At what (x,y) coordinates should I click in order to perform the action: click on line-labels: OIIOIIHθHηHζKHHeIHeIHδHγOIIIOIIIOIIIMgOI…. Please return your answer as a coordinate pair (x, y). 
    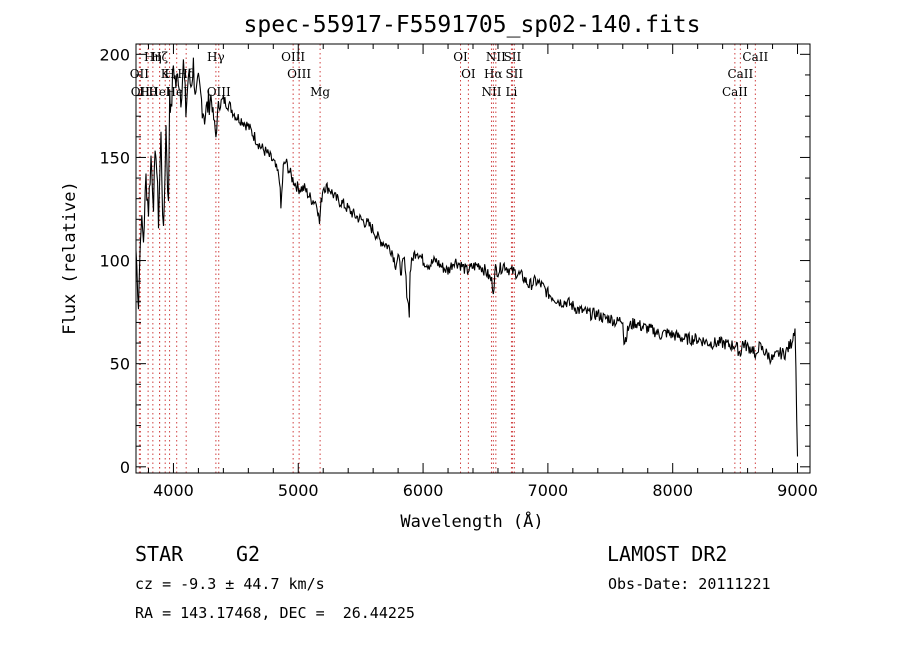
    Looking at the image, I should click on (449, 74).